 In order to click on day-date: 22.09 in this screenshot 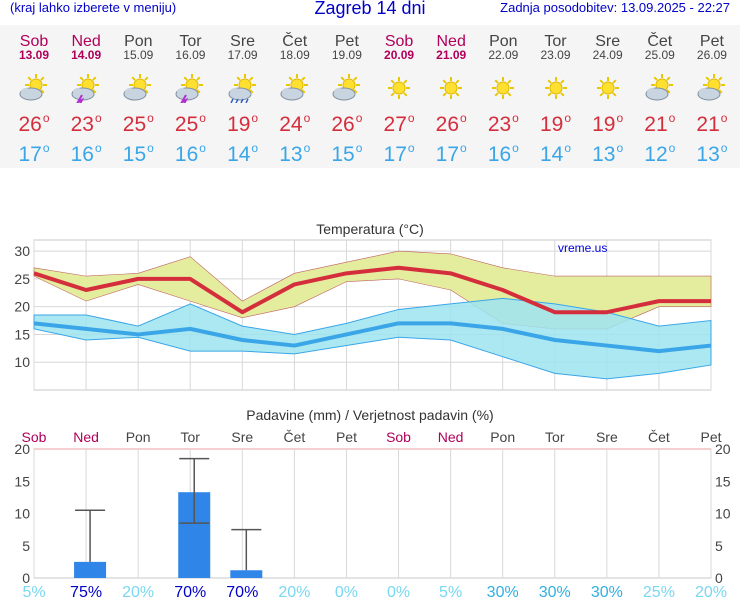, I will do `click(503, 55)`.